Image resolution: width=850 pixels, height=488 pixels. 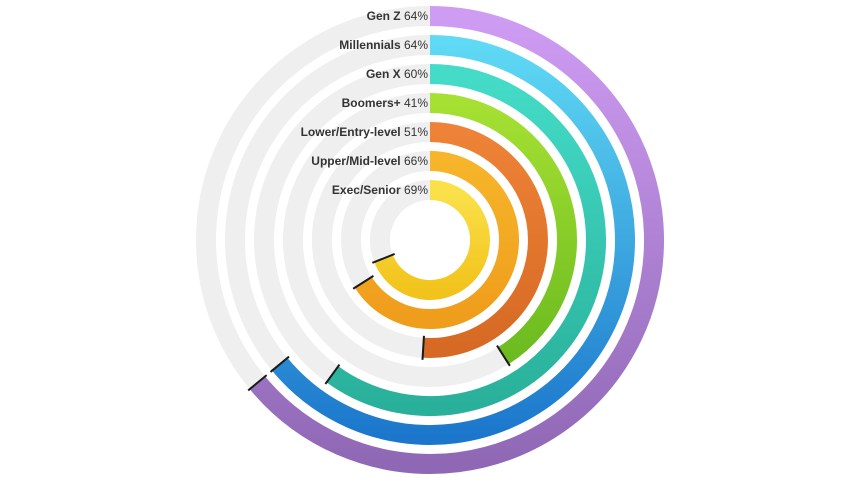 What do you see at coordinates (423, 347) in the screenshot?
I see `ring-end-marker-lower-entry-level` at bounding box center [423, 347].